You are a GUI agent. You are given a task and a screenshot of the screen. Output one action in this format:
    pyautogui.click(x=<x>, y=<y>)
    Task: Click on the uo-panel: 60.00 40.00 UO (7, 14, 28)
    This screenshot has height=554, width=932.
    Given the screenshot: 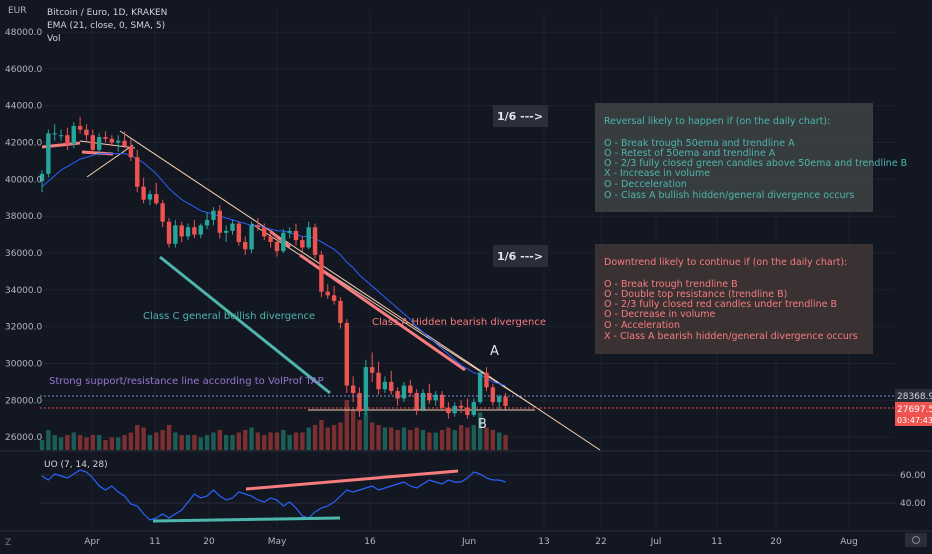 What is the action you would take?
    pyautogui.click(x=466, y=486)
    